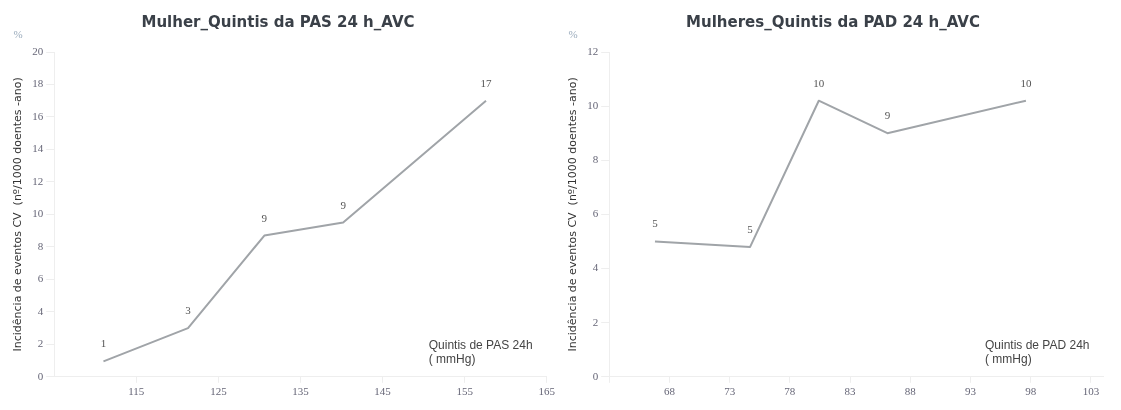 This screenshot has width=1121, height=410. What do you see at coordinates (730, 391) in the screenshot?
I see `x-tick-label: 73` at bounding box center [730, 391].